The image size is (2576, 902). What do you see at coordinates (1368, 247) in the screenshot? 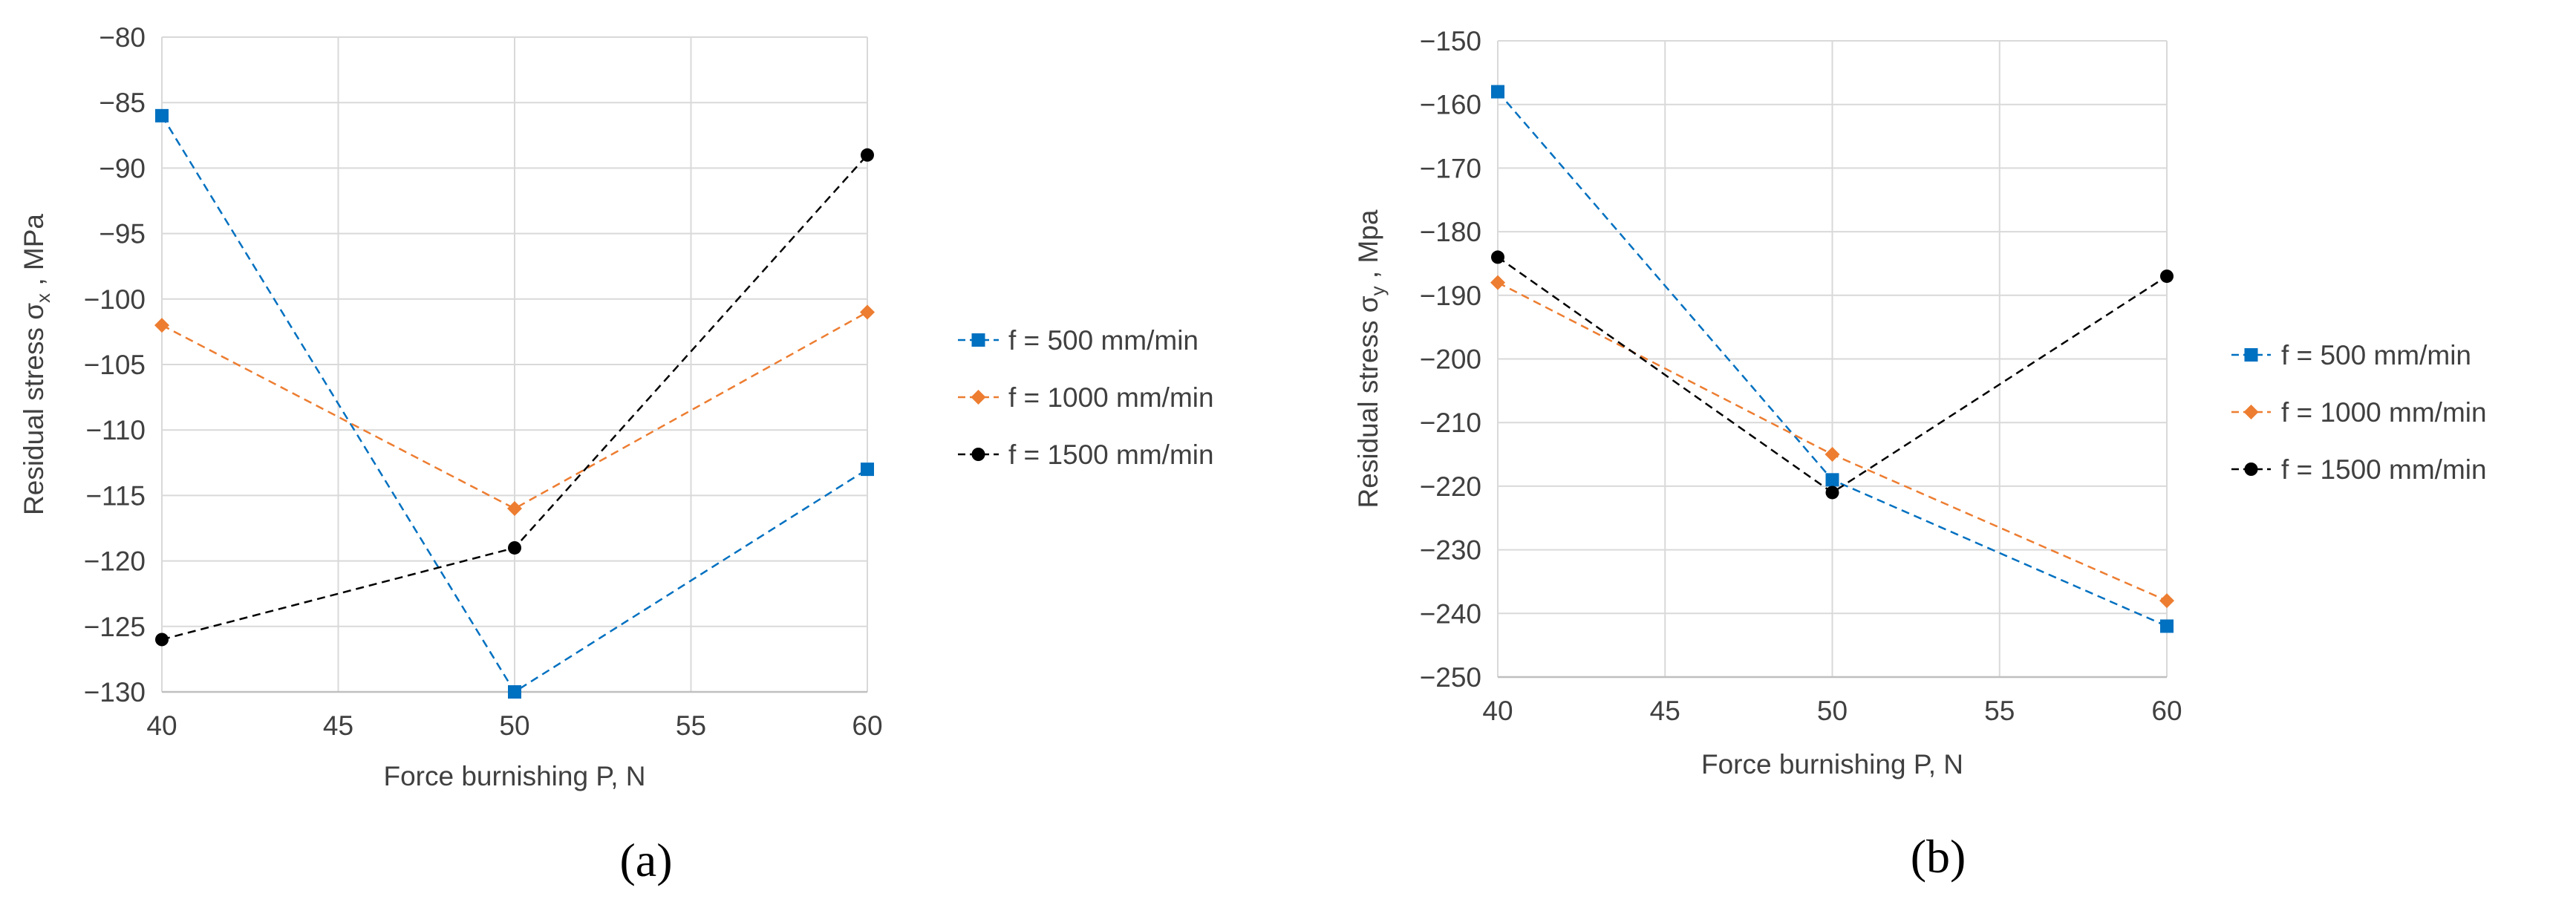
I see `y-axis-label-unit: , Mpa` at bounding box center [1368, 247].